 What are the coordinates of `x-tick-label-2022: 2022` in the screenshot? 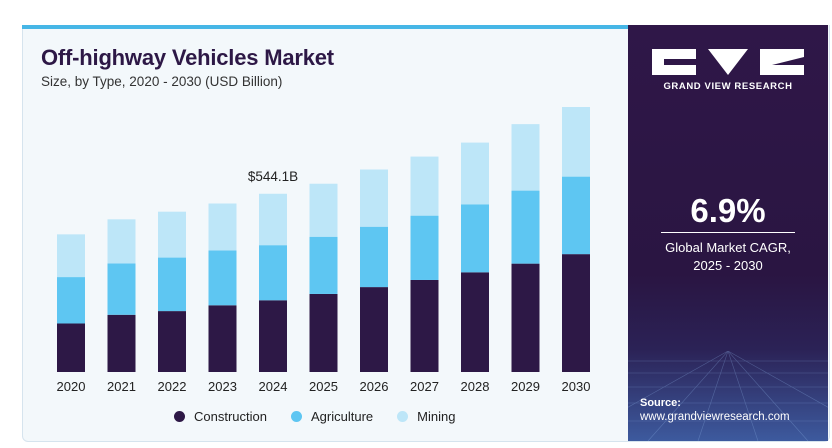 It's located at (172, 386).